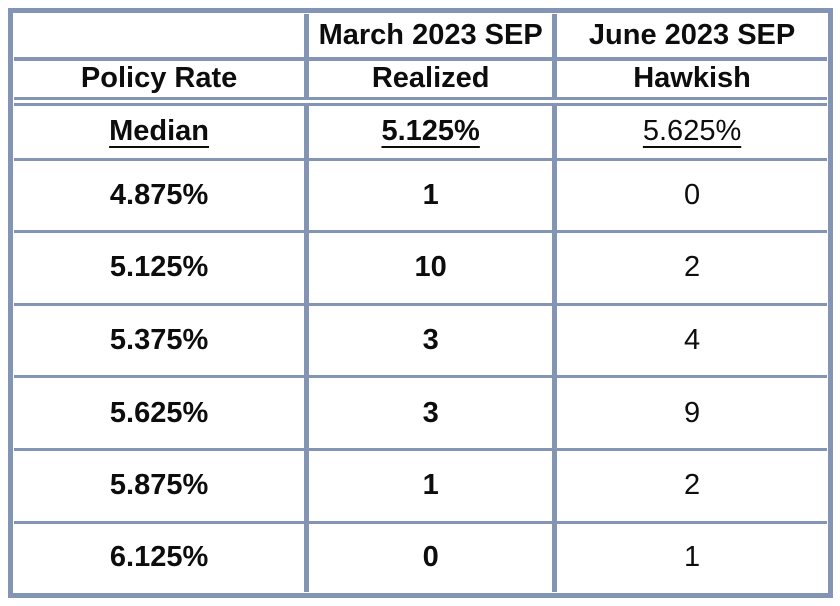 The height and width of the screenshot is (606, 840). I want to click on table-row-4875: 4.875% 1 0, so click(420, 195).